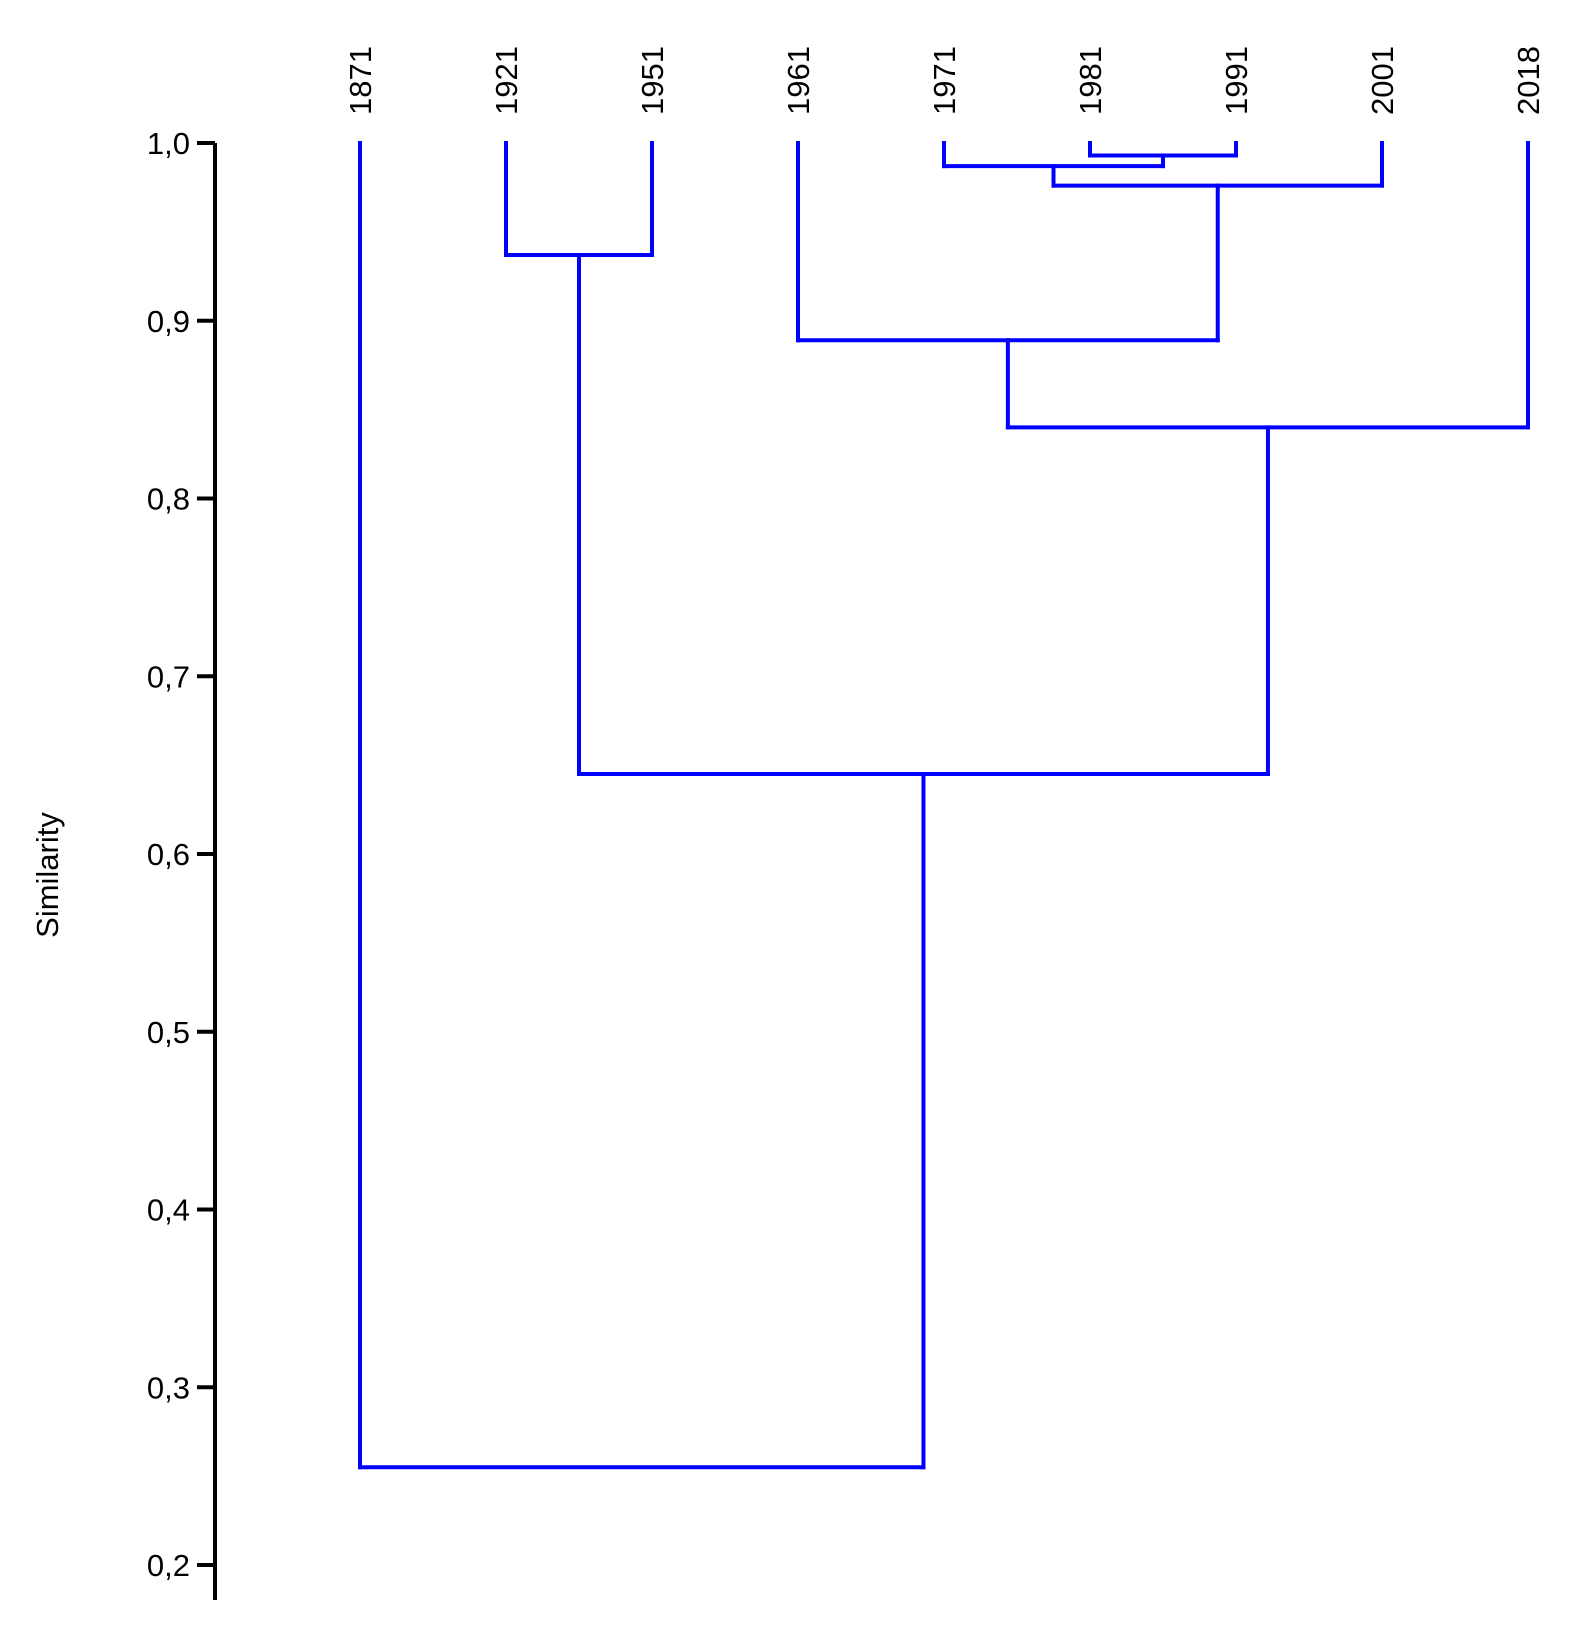 Image resolution: width=1577 pixels, height=1642 pixels. What do you see at coordinates (168, 499) in the screenshot?
I see `y-tick-label: 0,8` at bounding box center [168, 499].